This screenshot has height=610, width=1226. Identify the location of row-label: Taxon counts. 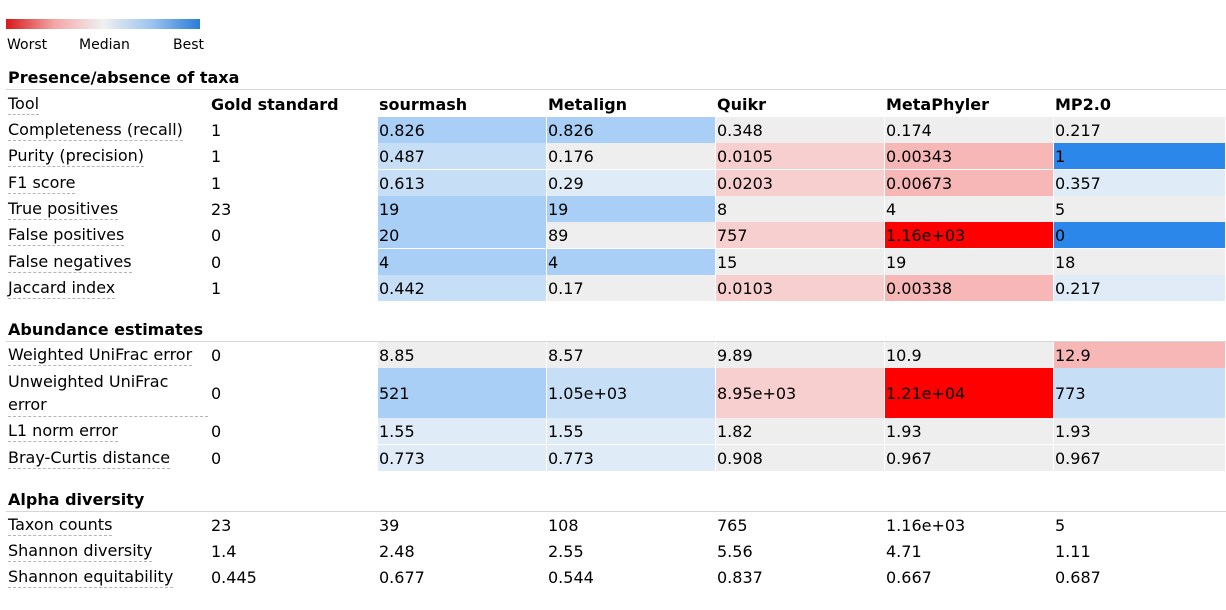
(60, 525).